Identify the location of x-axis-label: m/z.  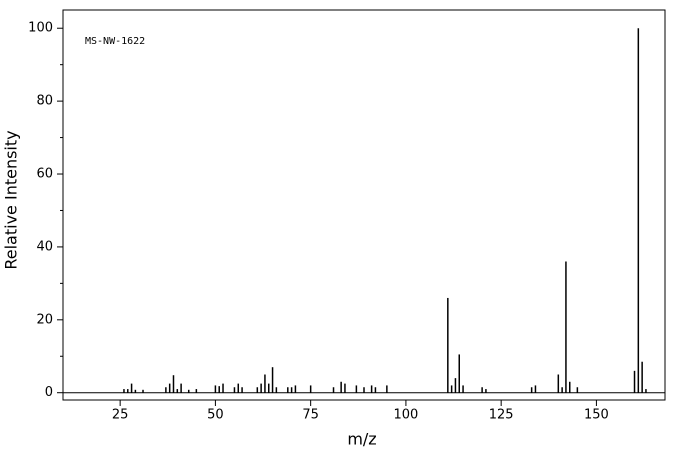
(361, 439).